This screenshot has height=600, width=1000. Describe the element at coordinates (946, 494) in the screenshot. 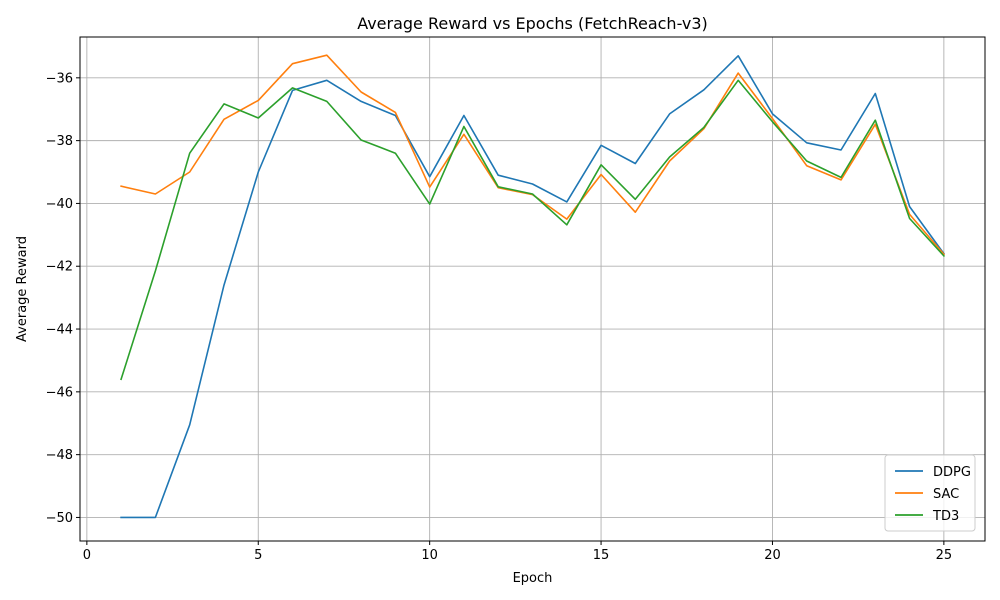

I see `legend-label: SAC` at that location.